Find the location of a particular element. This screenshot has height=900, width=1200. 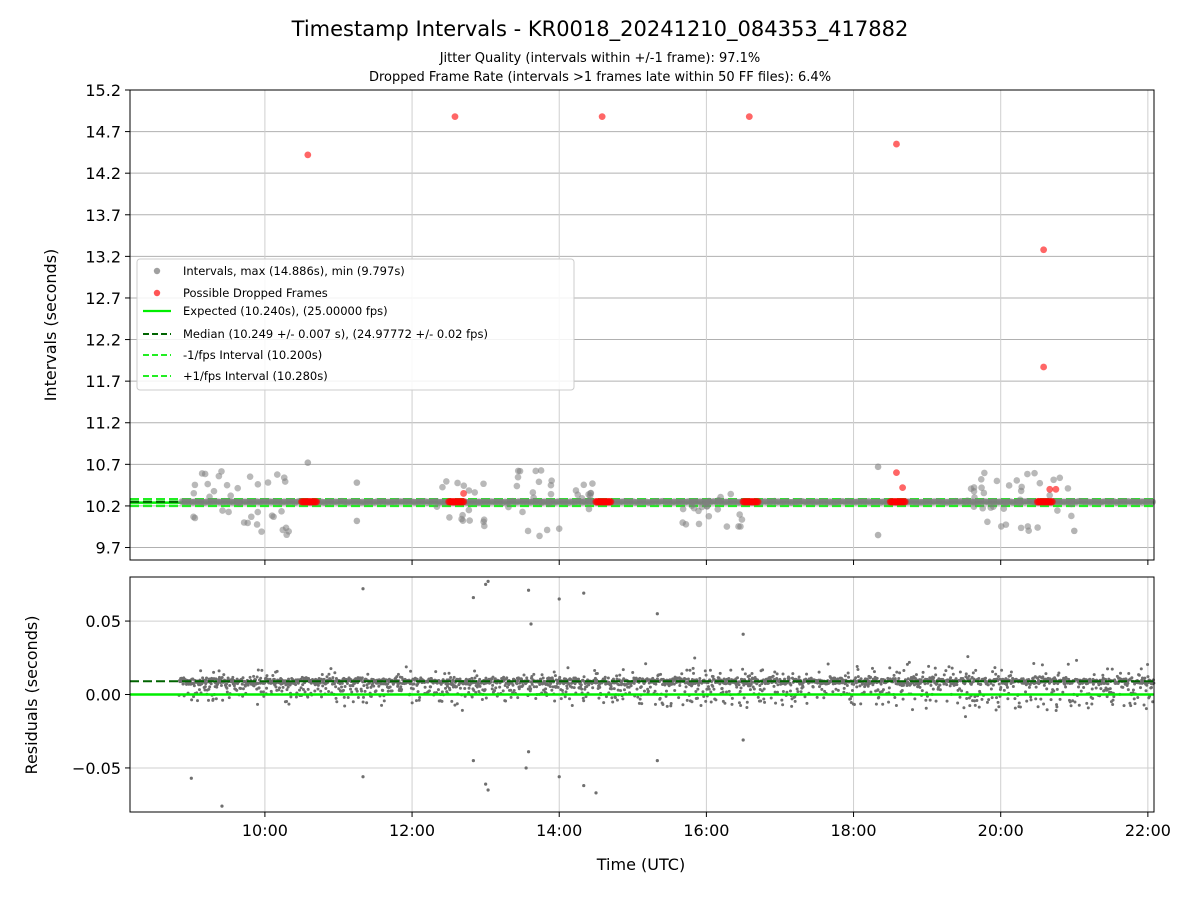

x-axis-label: Time (UTC) is located at coordinates (640, 864).